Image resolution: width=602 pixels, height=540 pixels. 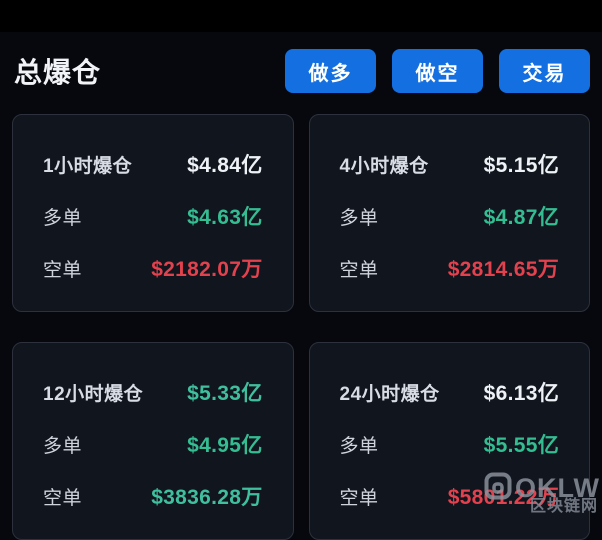 I want to click on long-value: $4.87亿, so click(x=521, y=217).